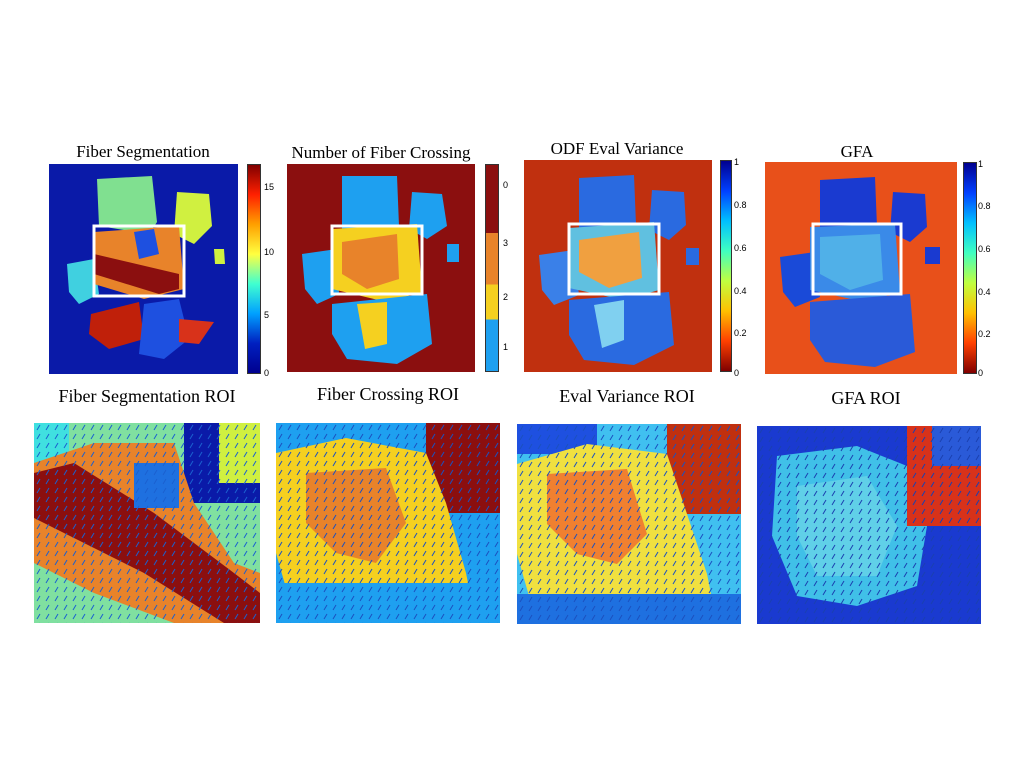  I want to click on odf-eval-variance-map, so click(618, 266).